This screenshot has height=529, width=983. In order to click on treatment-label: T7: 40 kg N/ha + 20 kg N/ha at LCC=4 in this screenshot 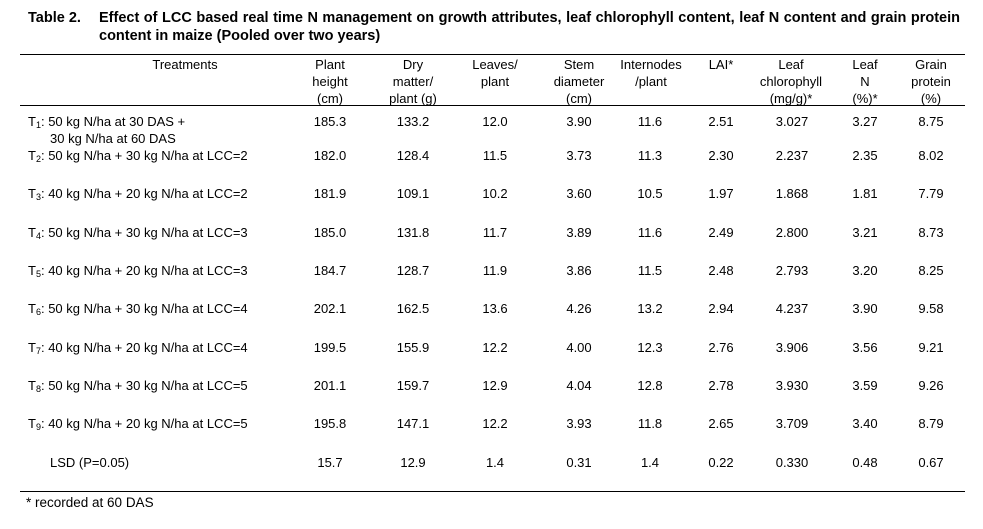, I will do `click(138, 347)`.